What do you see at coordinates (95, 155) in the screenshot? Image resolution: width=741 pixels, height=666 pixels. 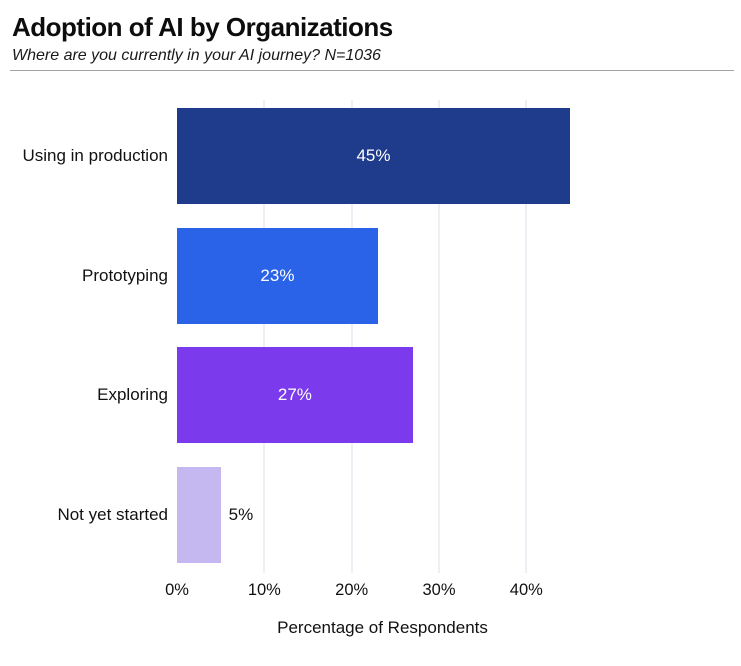 I see `category-label: Using in production` at bounding box center [95, 155].